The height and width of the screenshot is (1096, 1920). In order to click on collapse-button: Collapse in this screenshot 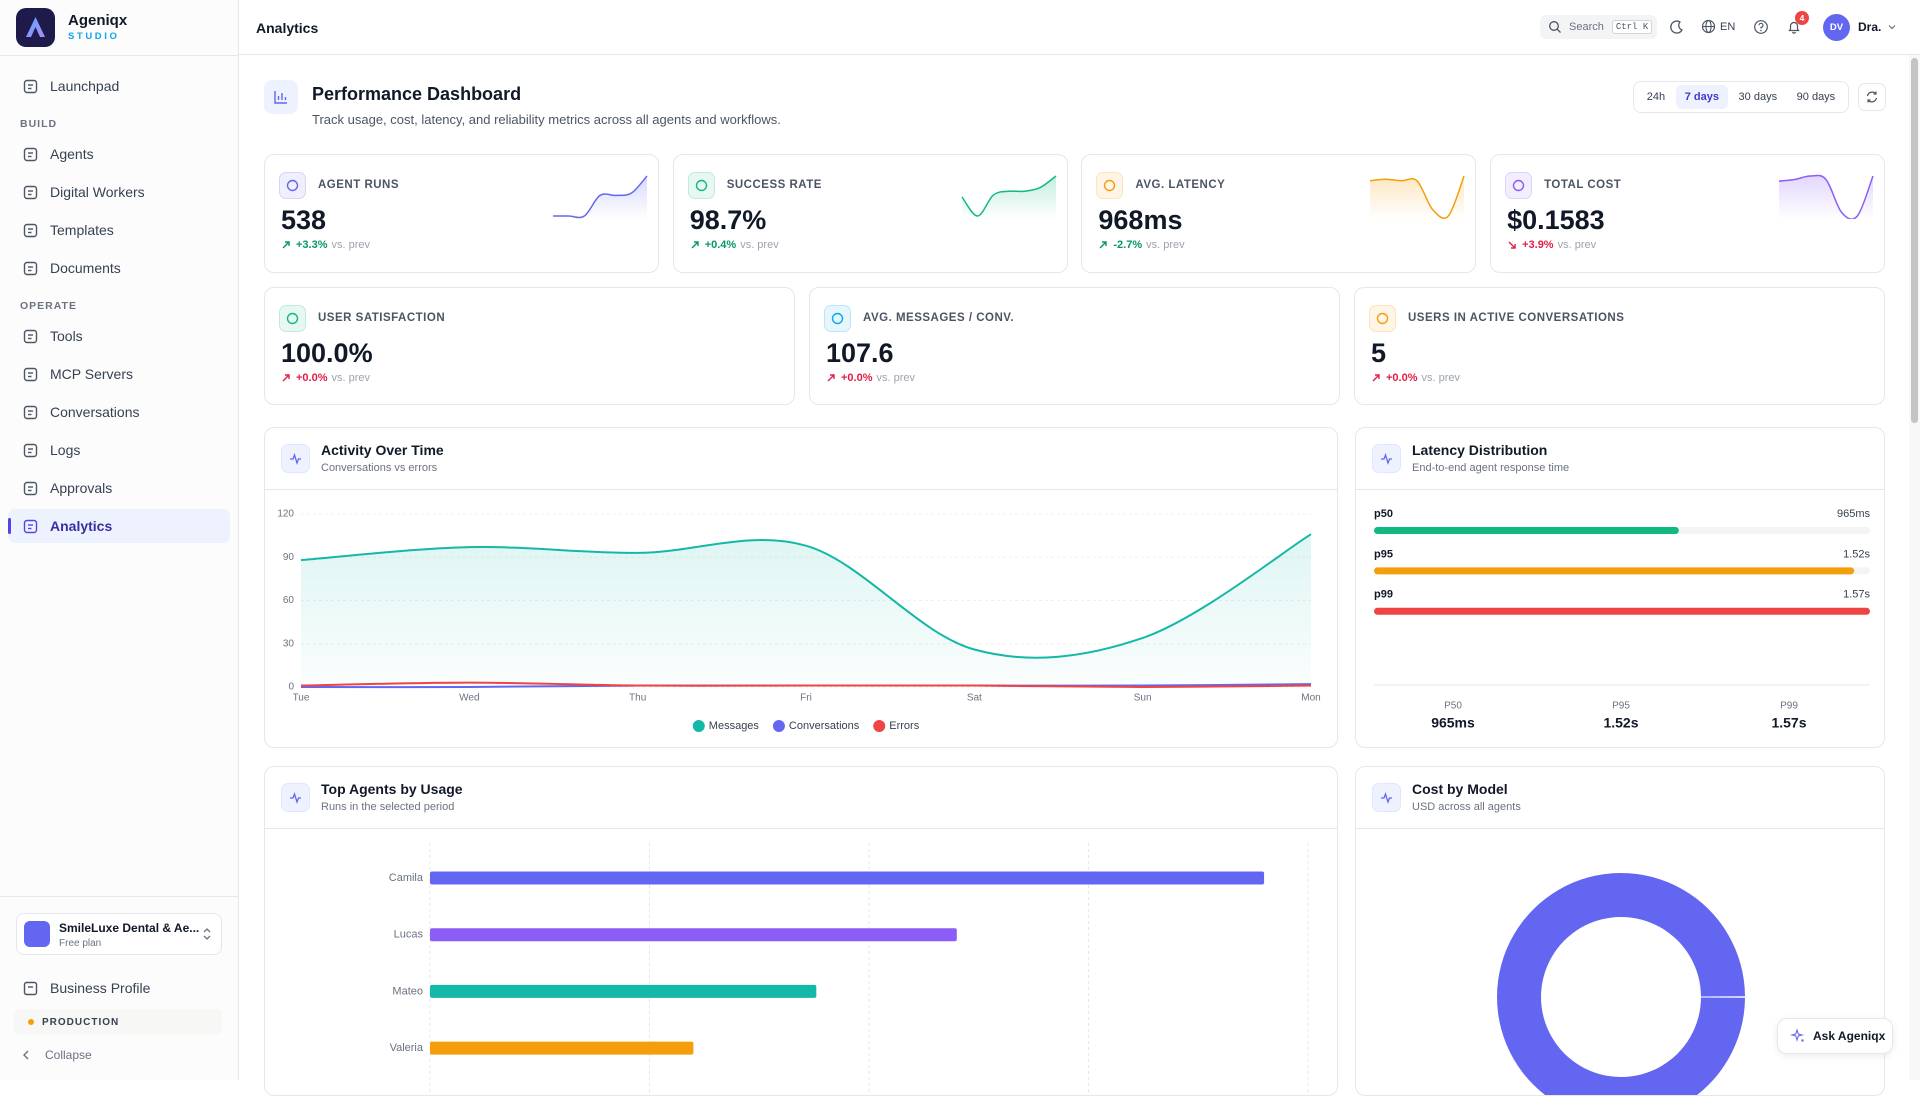, I will do `click(56, 1055)`.